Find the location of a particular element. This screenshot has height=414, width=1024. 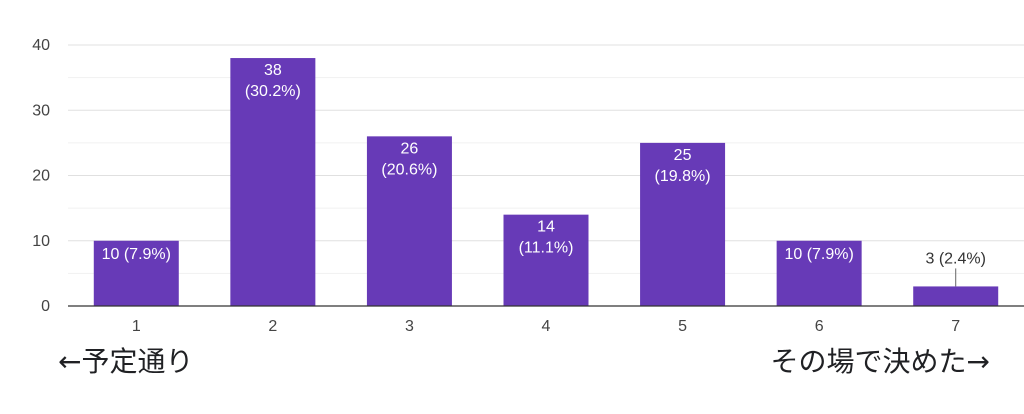

x-tick-label: 4 is located at coordinates (546, 326).